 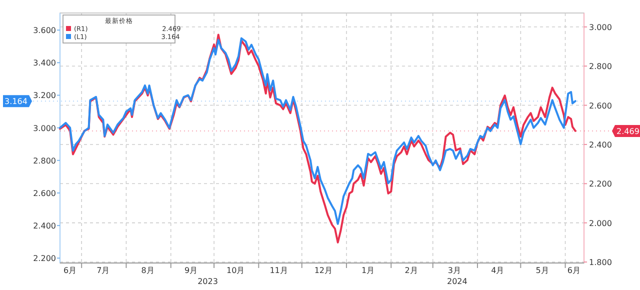 What do you see at coordinates (44, 95) in the screenshot?
I see `y-tick-label: 3.200` at bounding box center [44, 95].